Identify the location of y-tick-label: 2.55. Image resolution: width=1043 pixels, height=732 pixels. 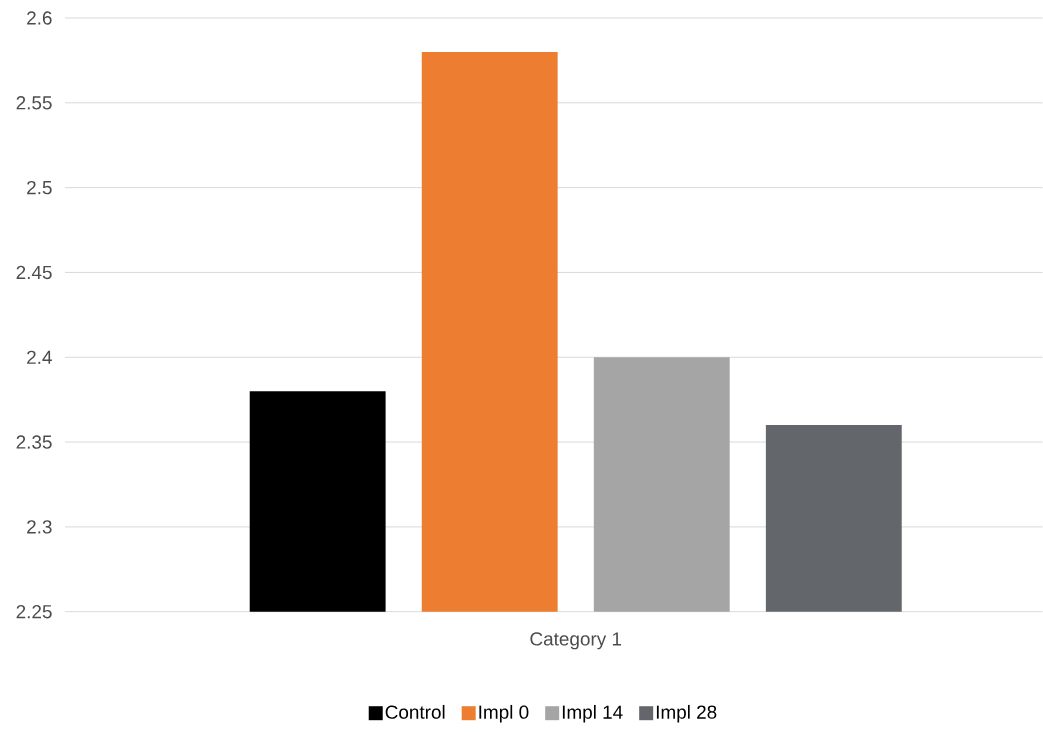
(34, 103).